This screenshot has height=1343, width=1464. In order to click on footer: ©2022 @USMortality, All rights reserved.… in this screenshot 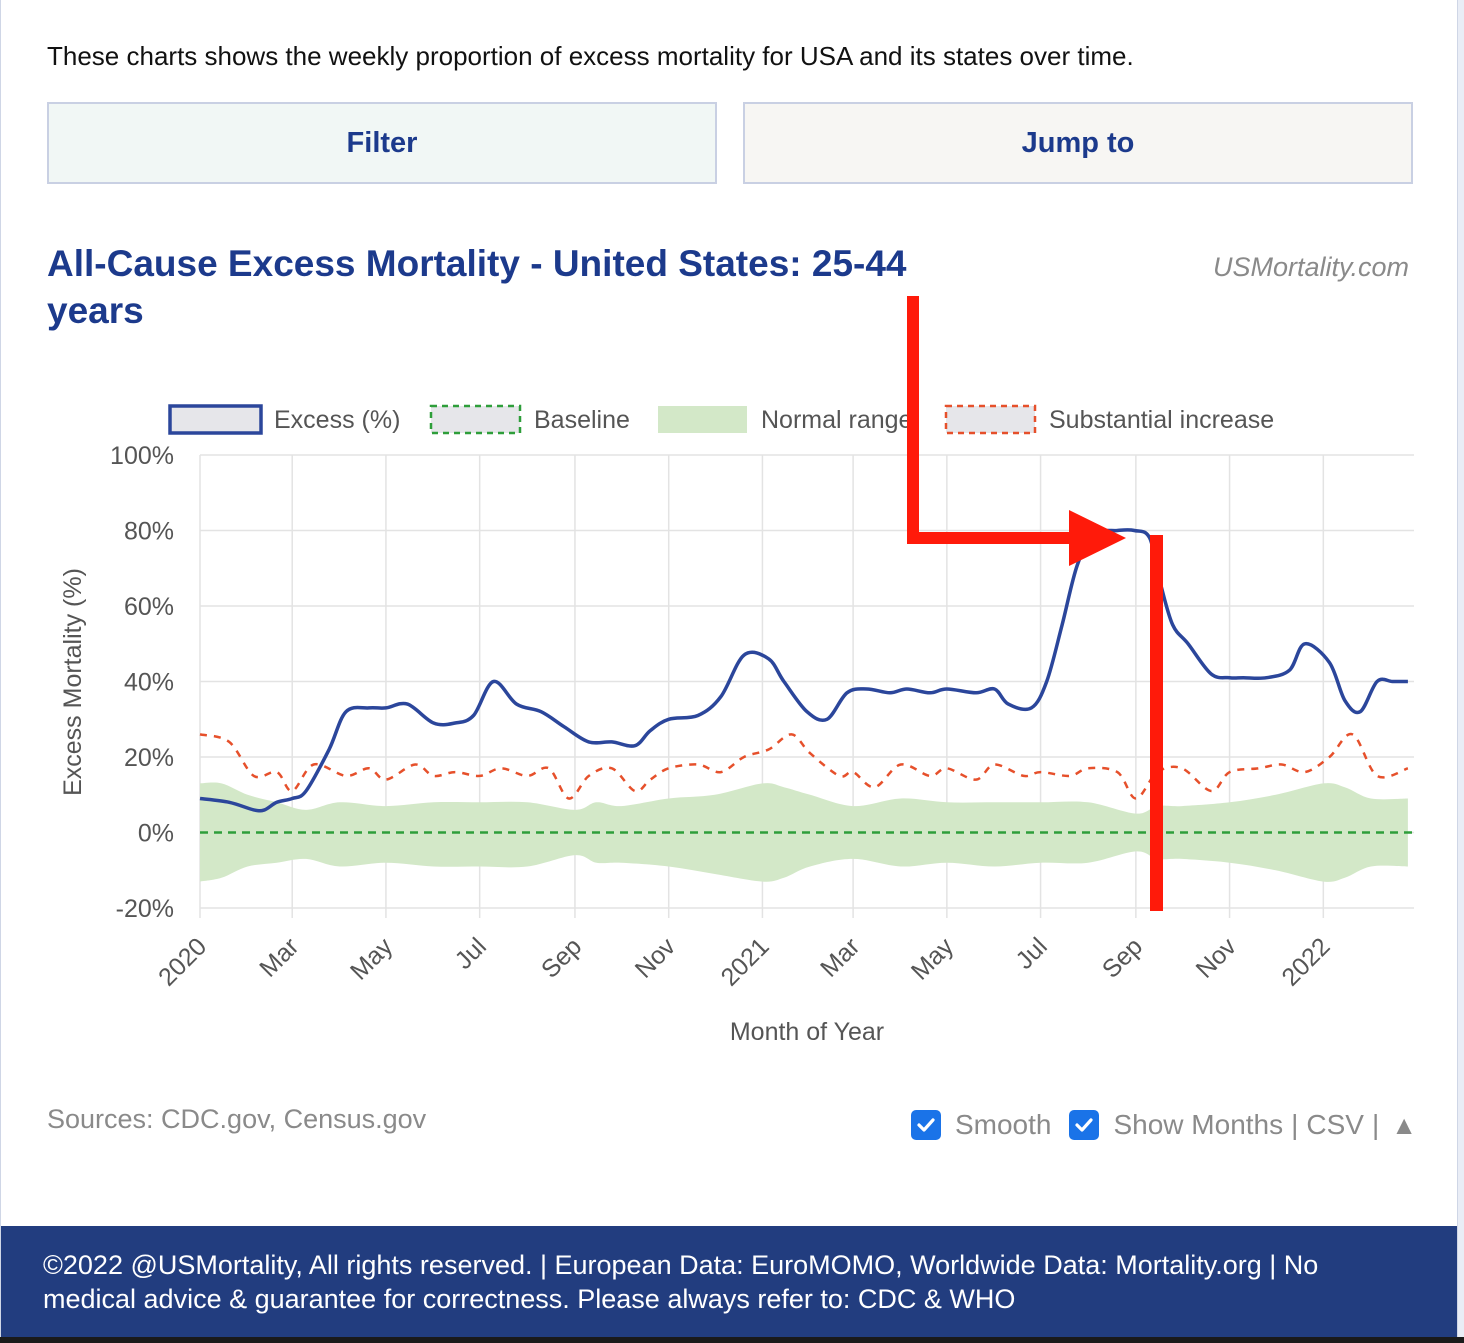, I will do `click(729, 1281)`.